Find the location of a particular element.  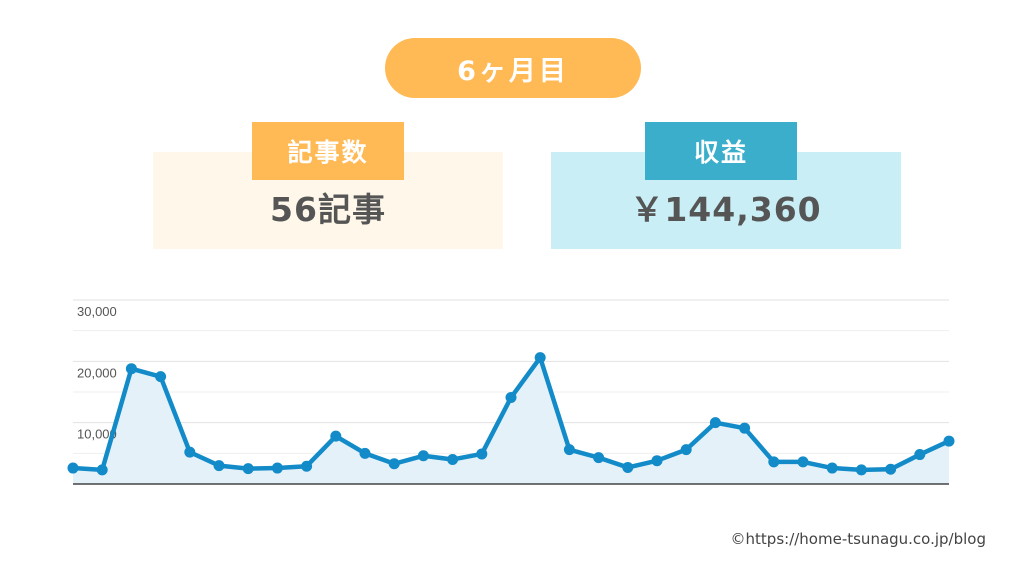

articles-label: 記事数 is located at coordinates (328, 151).